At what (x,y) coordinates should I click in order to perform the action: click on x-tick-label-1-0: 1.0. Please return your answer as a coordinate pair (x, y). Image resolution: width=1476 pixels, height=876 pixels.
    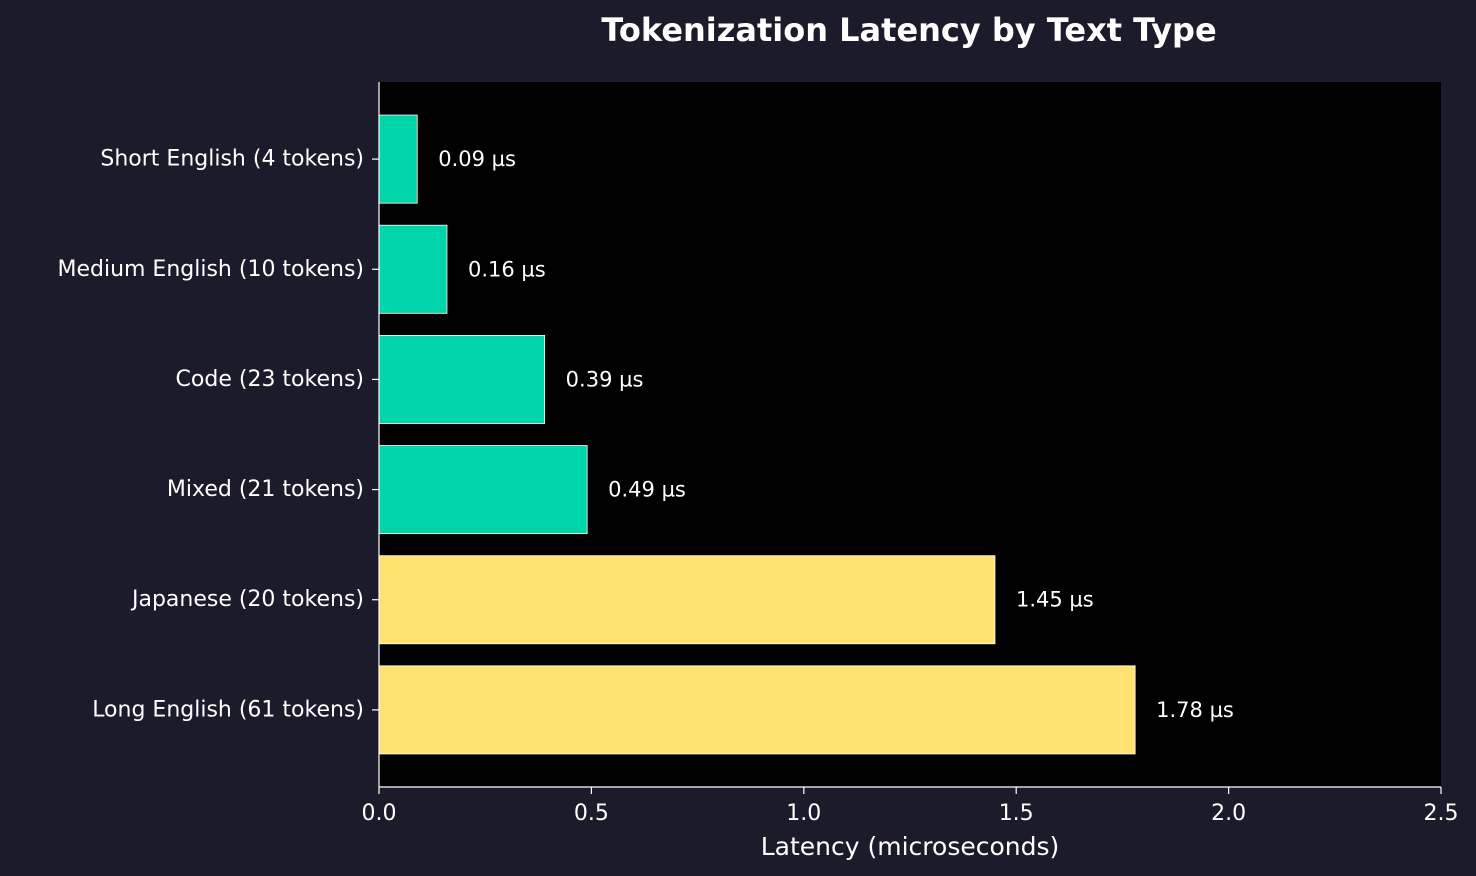
    Looking at the image, I should click on (803, 813).